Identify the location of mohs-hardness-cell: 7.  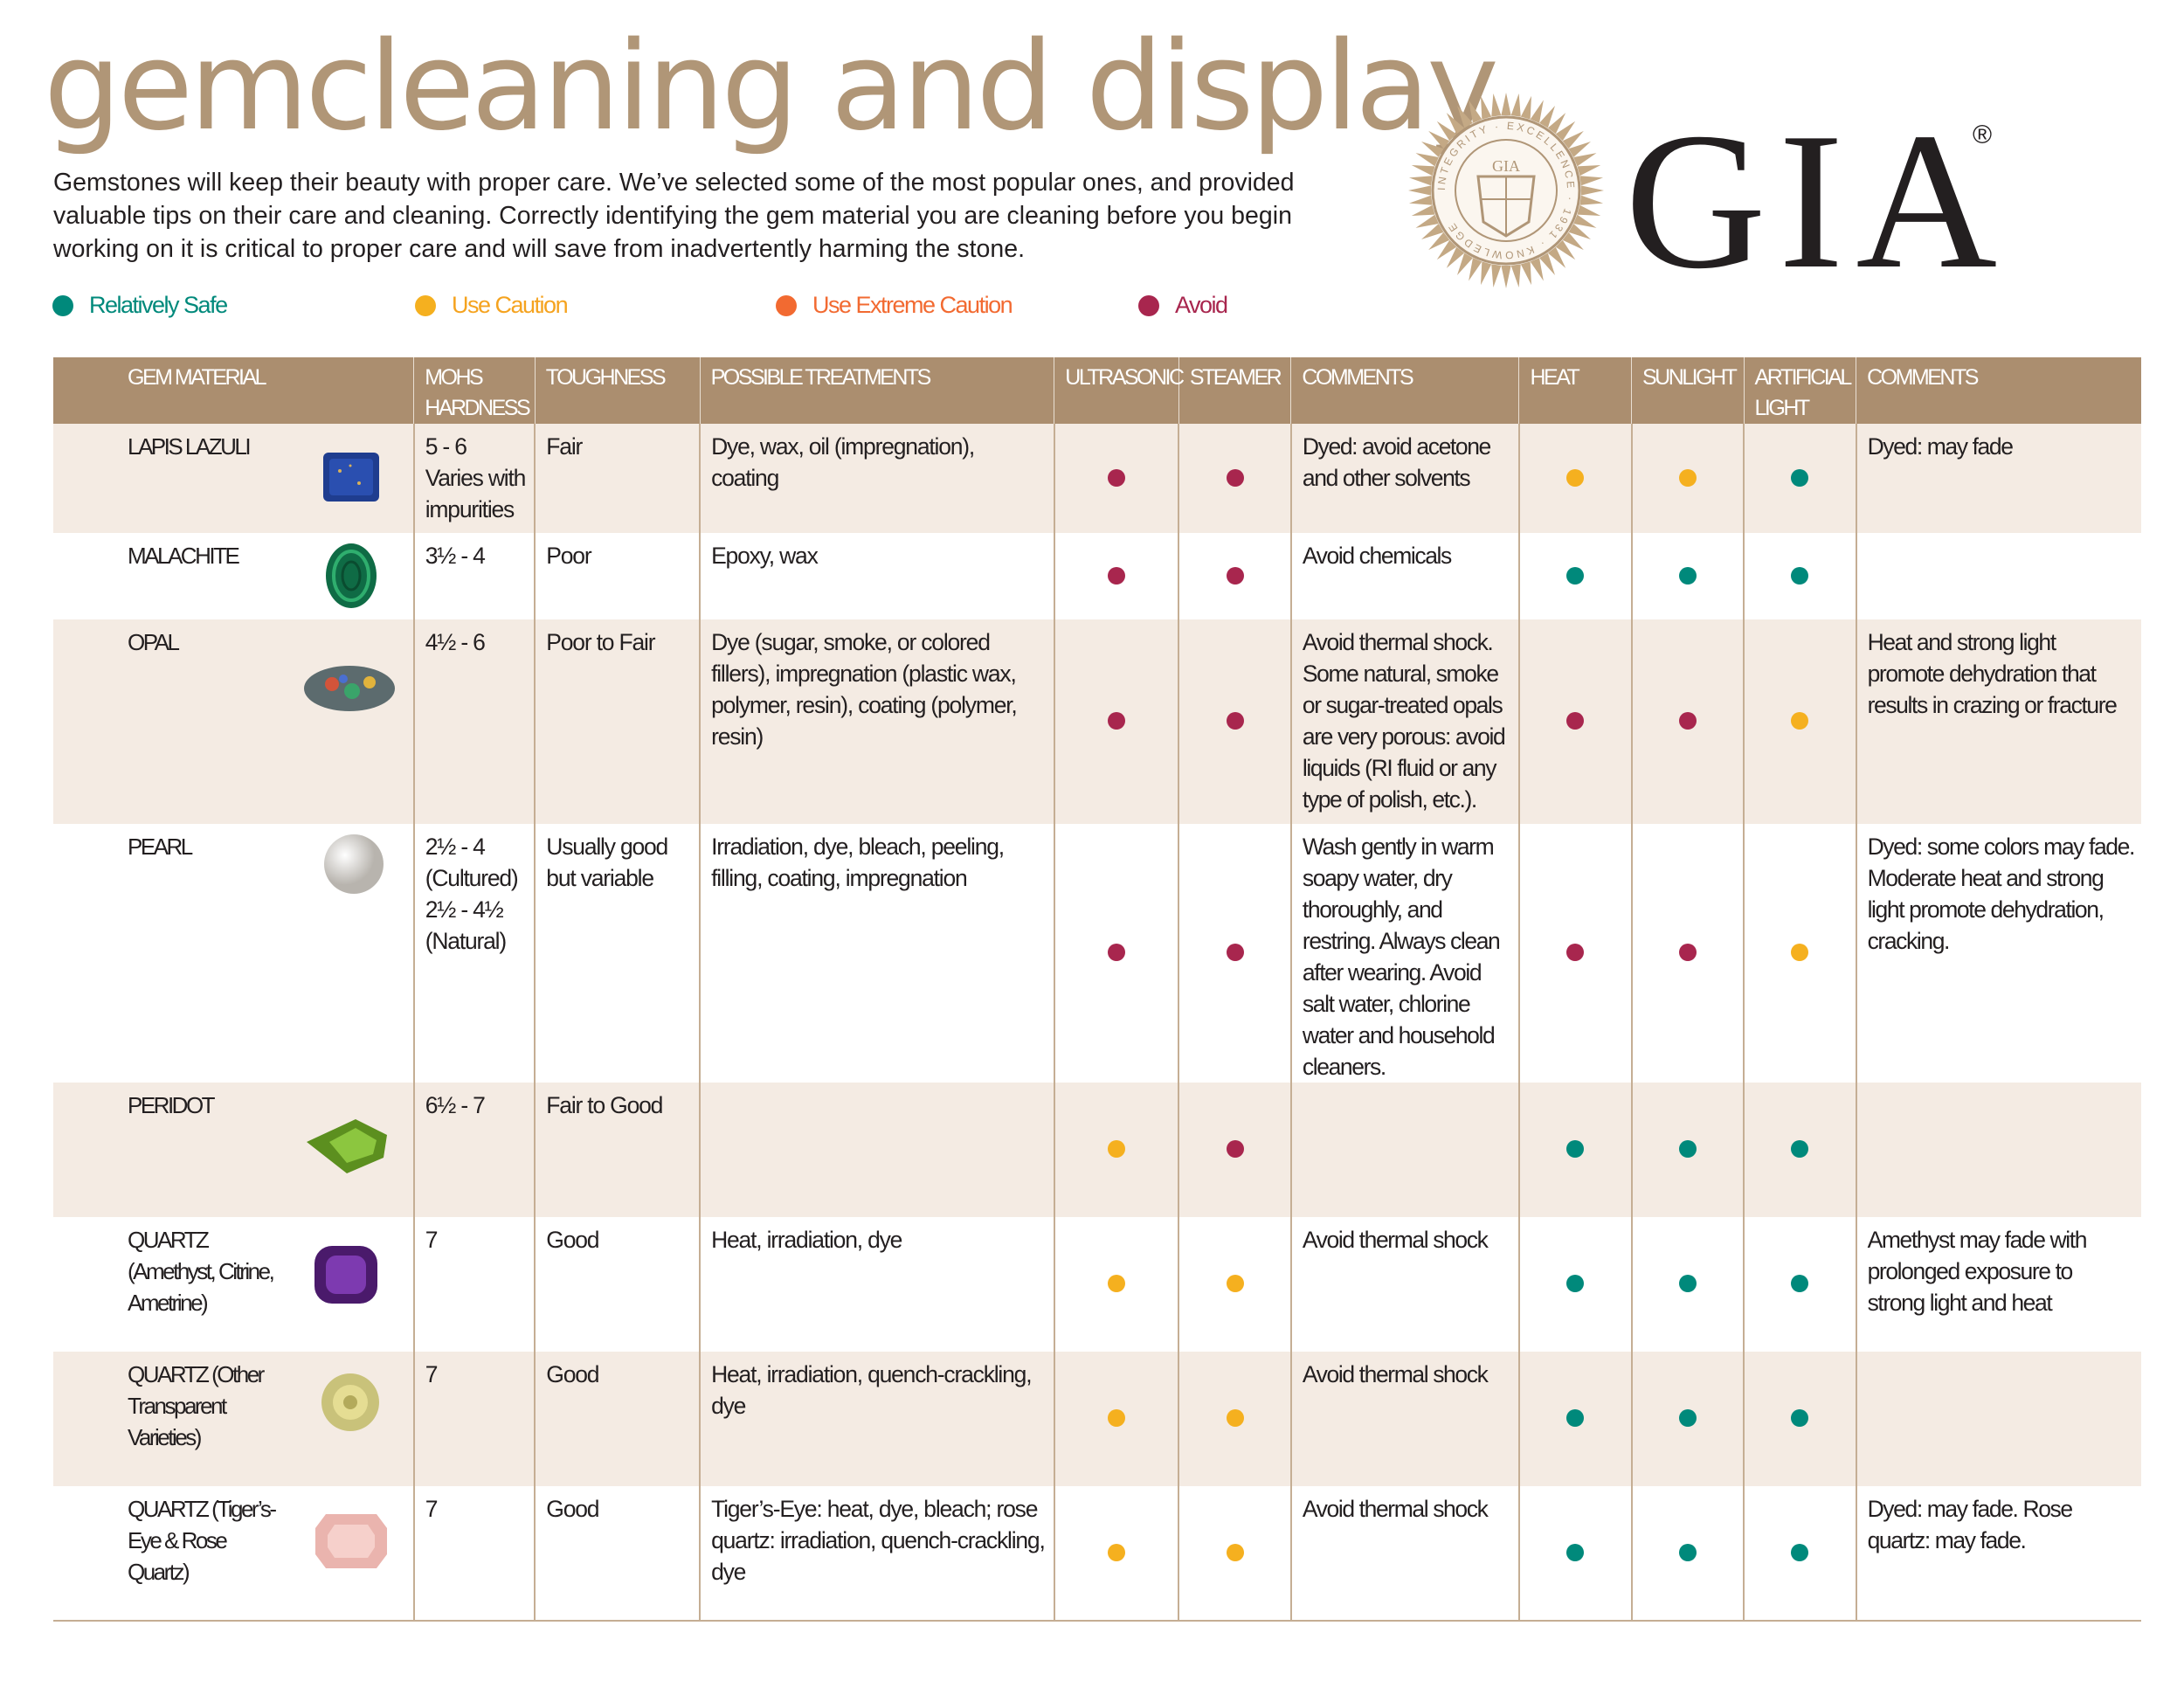
(474, 1284).